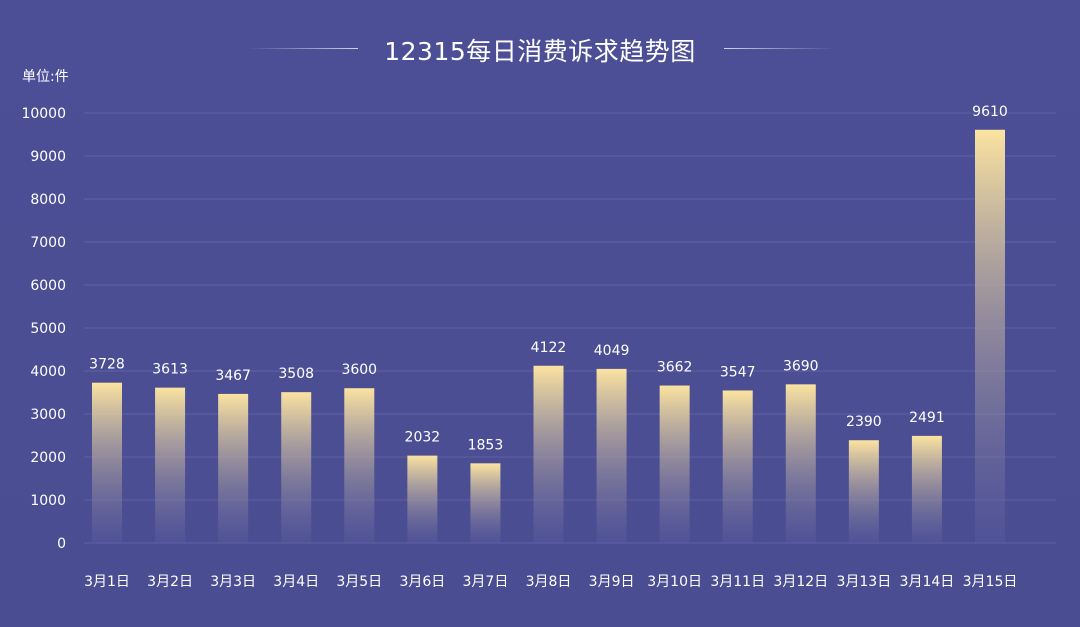 The height and width of the screenshot is (627, 1080). I want to click on y-tick-label: 6000, so click(48, 286).